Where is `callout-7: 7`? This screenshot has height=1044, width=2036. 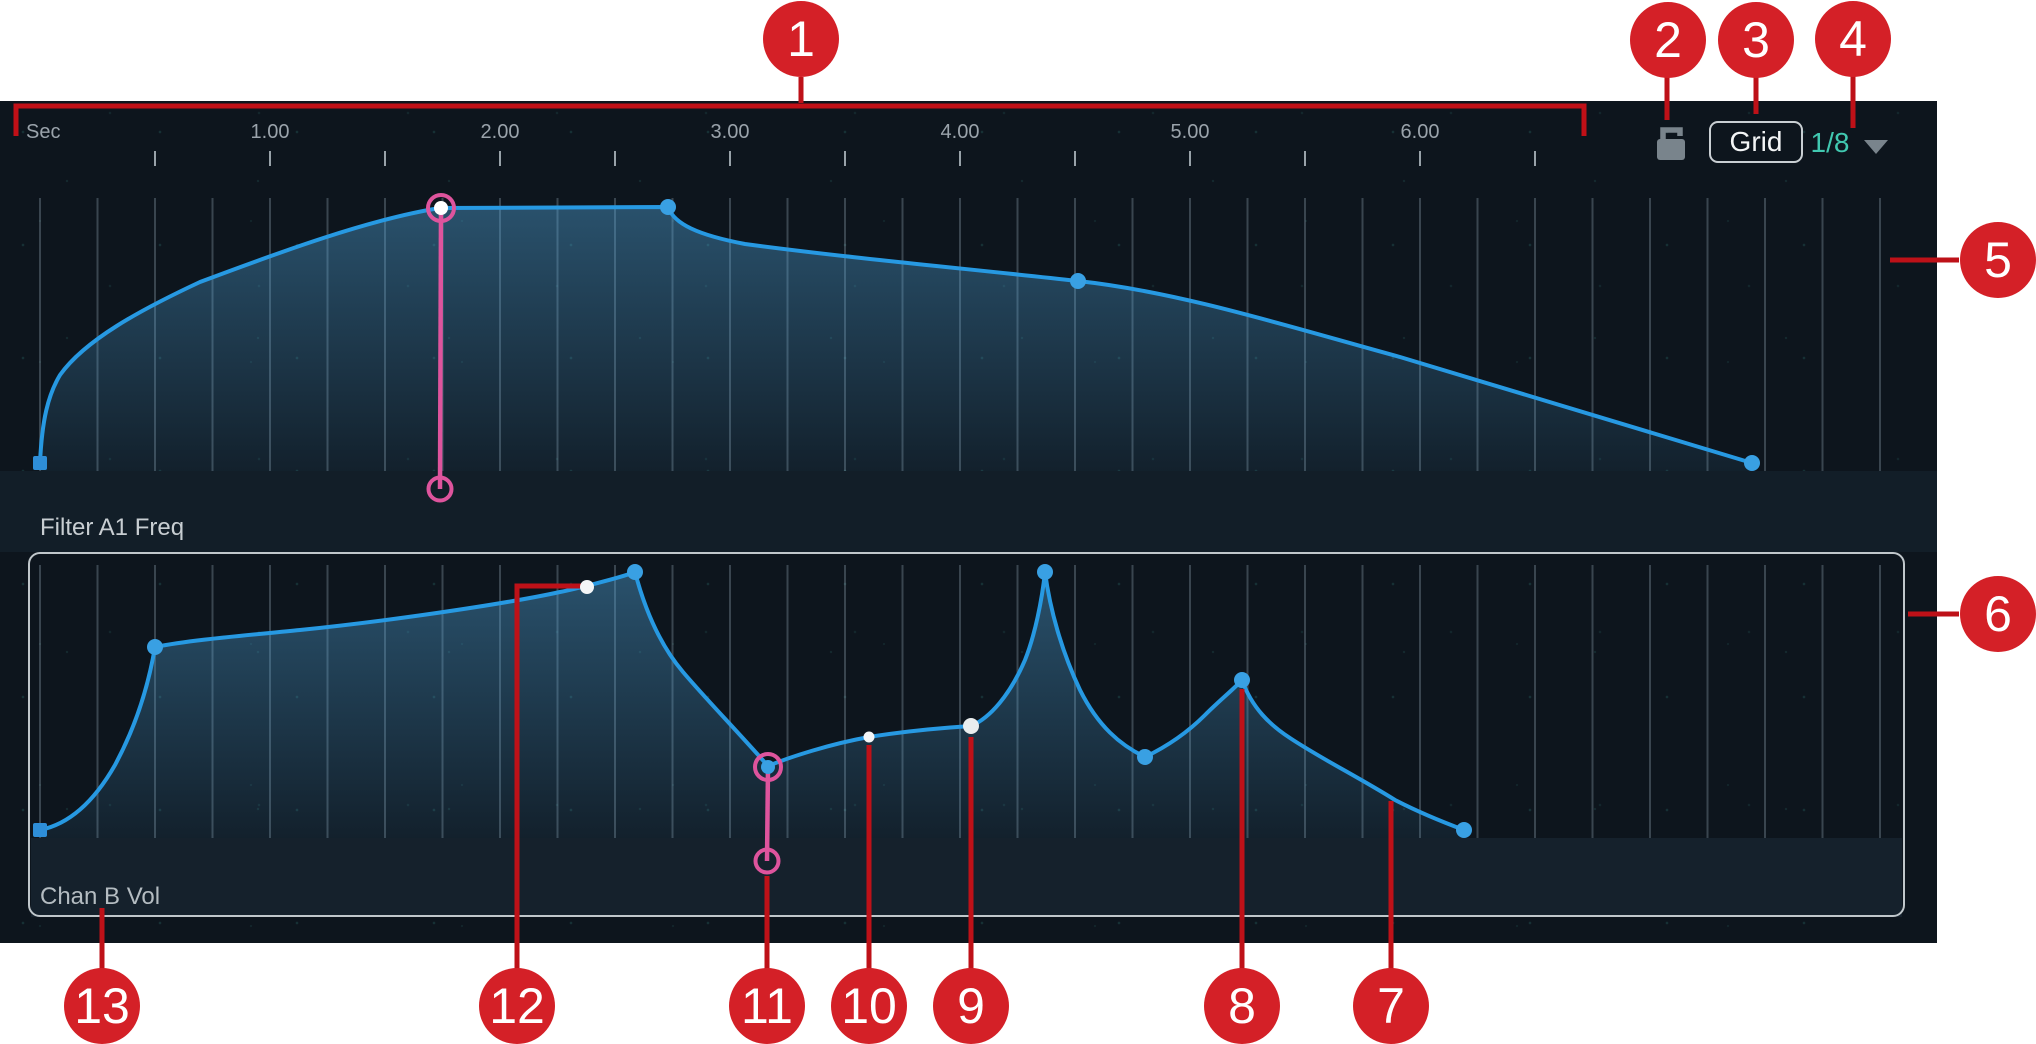 callout-7: 7 is located at coordinates (1391, 1006).